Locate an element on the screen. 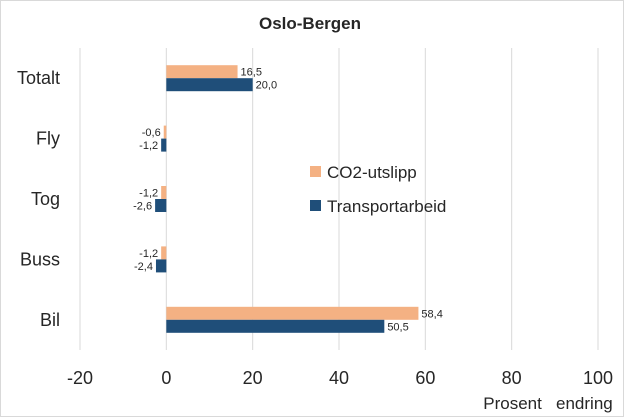  data-label-0-3: -1,2 is located at coordinates (148, 254).